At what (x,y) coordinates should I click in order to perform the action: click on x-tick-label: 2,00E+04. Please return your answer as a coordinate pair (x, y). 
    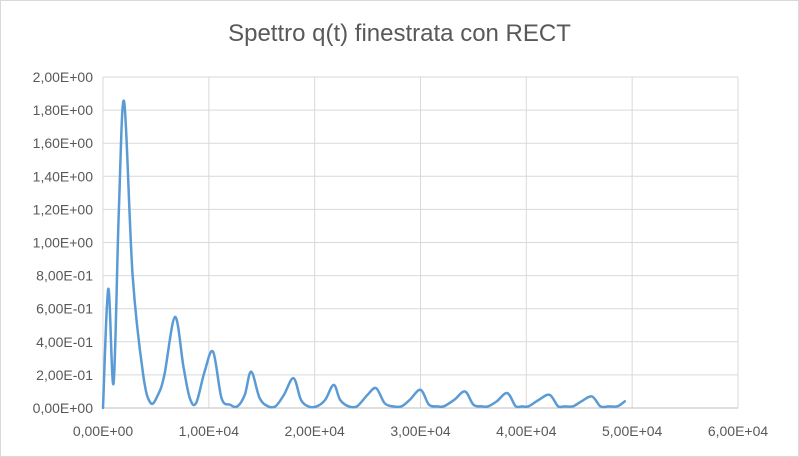
    Looking at the image, I should click on (314, 431).